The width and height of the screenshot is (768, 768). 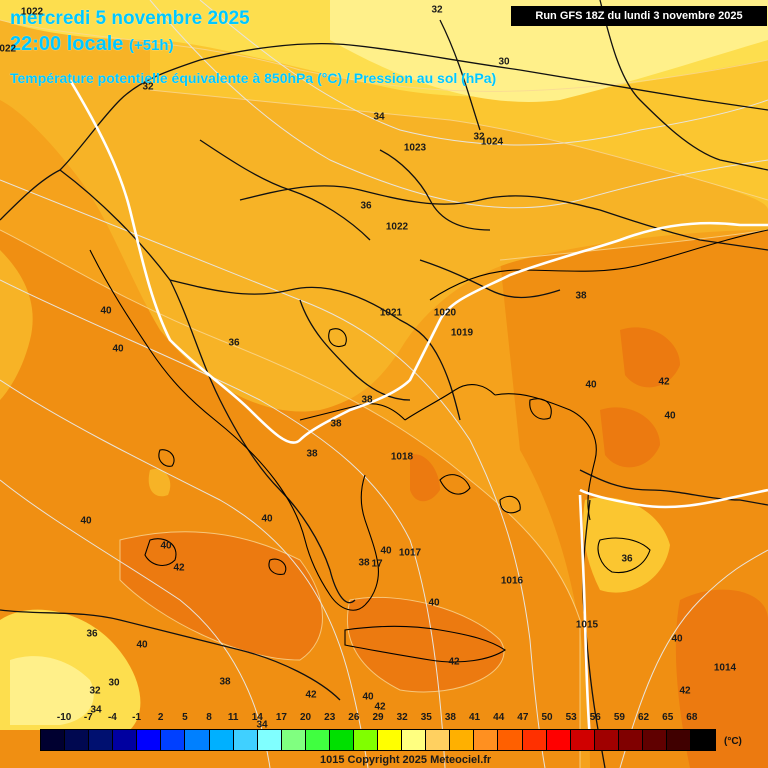 What do you see at coordinates (733, 741) in the screenshot?
I see `legend-unit: (°C)` at bounding box center [733, 741].